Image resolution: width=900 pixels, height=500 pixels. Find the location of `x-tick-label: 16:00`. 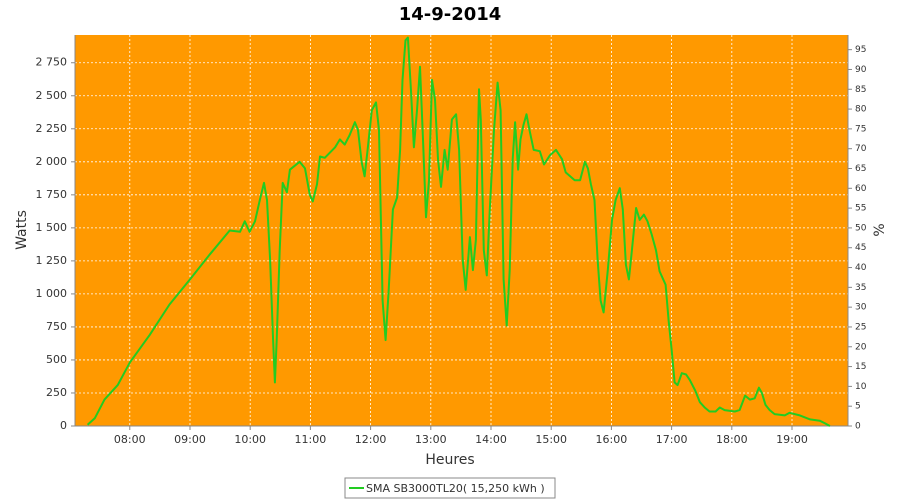

x-tick-label: 16:00 is located at coordinates (612, 439).